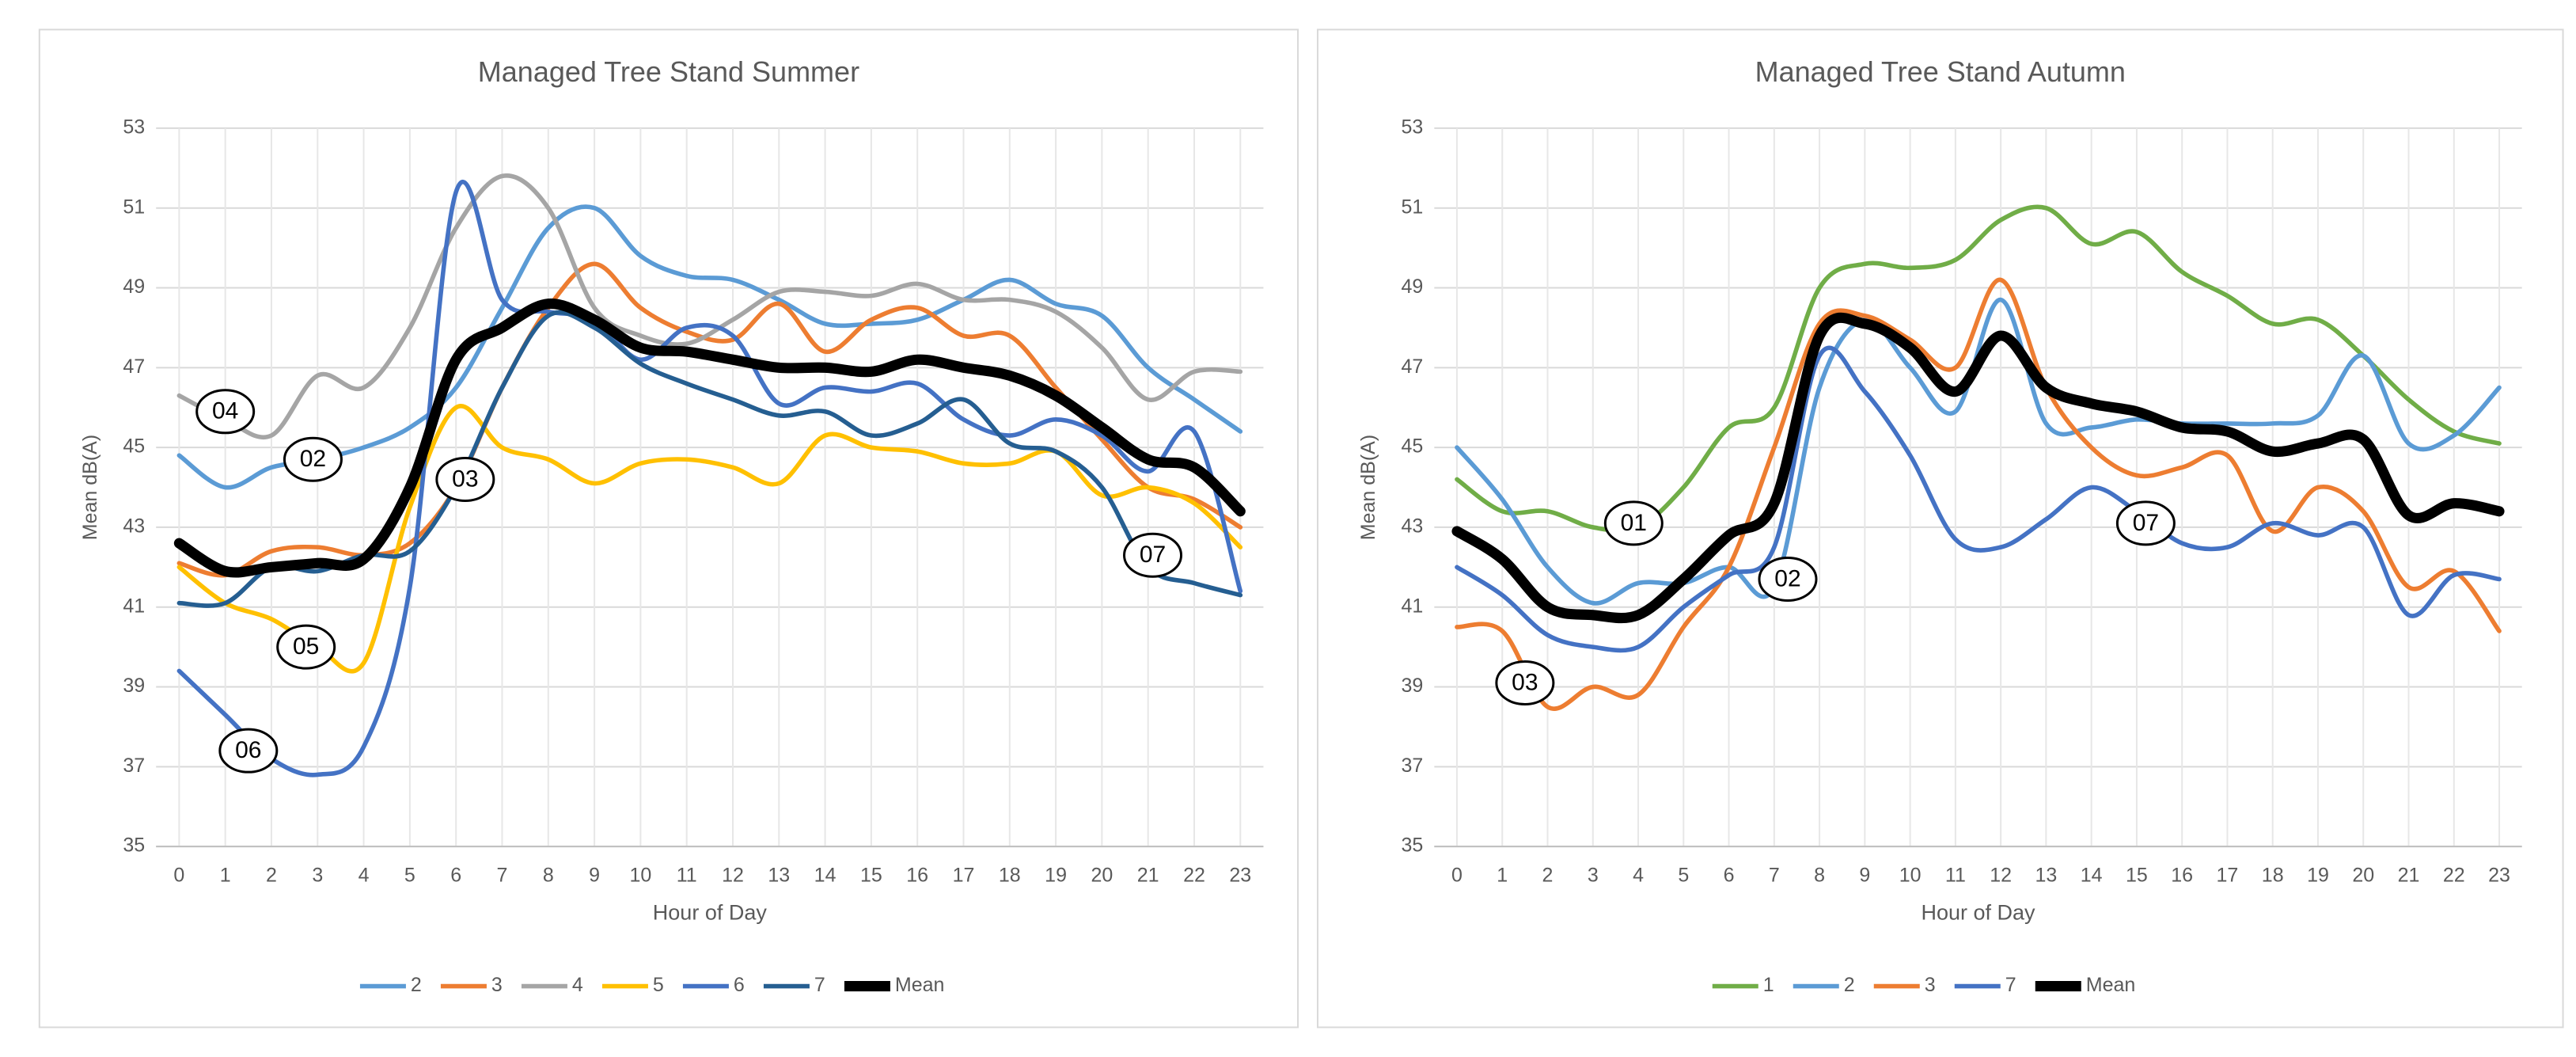 Image resolution: width=2576 pixels, height=1057 pixels. What do you see at coordinates (1683, 876) in the screenshot?
I see `x-tick-label: 5` at bounding box center [1683, 876].